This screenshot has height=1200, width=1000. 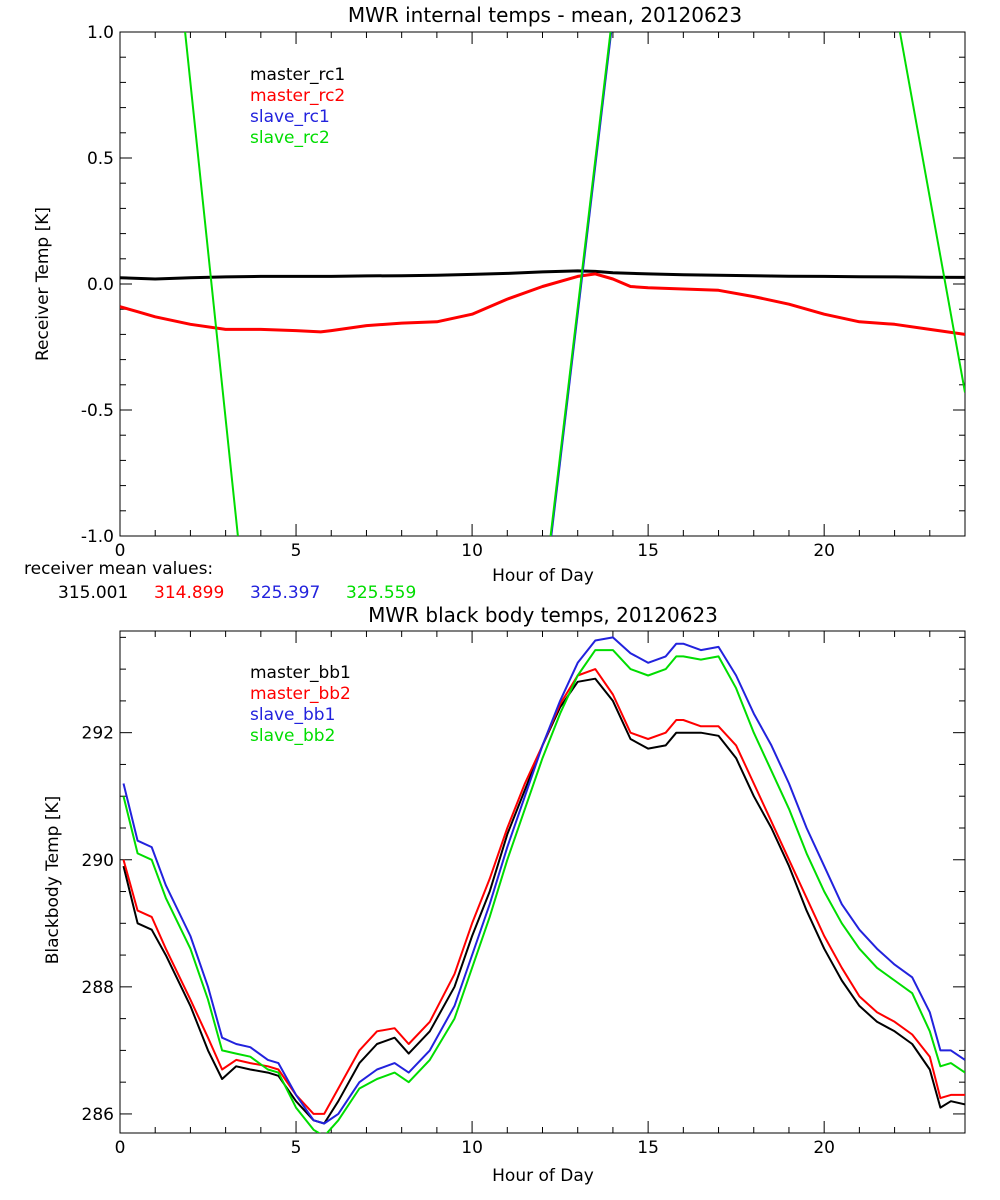 I want to click on legend-item-master-bb2: master_bb2, so click(x=300, y=694).